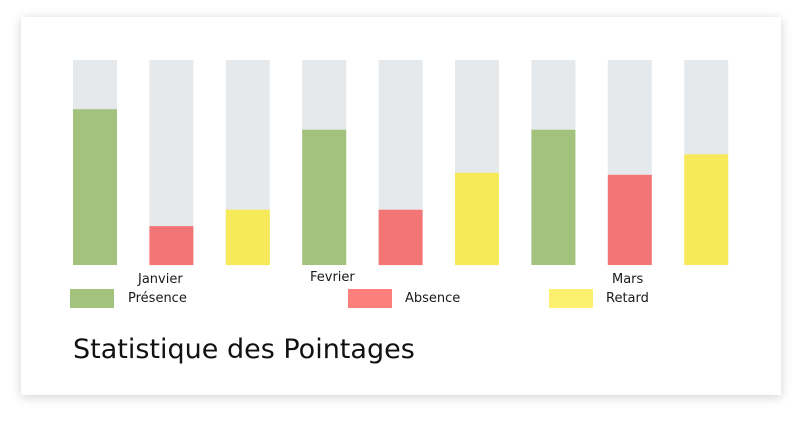 The image size is (803, 421). I want to click on month-label-fevrier: Fevrier, so click(332, 277).